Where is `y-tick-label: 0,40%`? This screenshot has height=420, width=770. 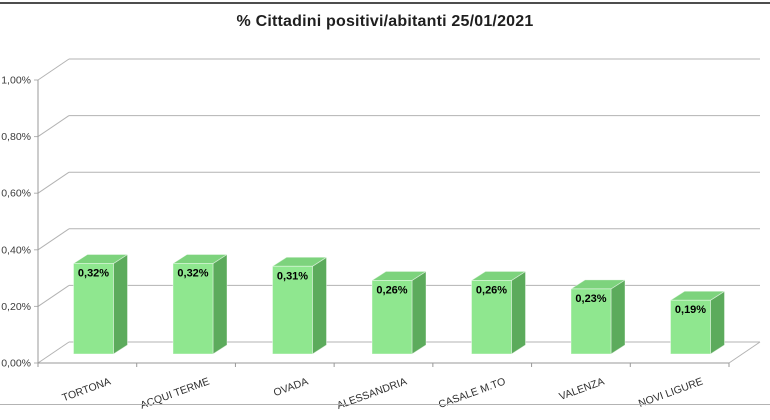
y-tick-label: 0,40% is located at coordinates (16, 250).